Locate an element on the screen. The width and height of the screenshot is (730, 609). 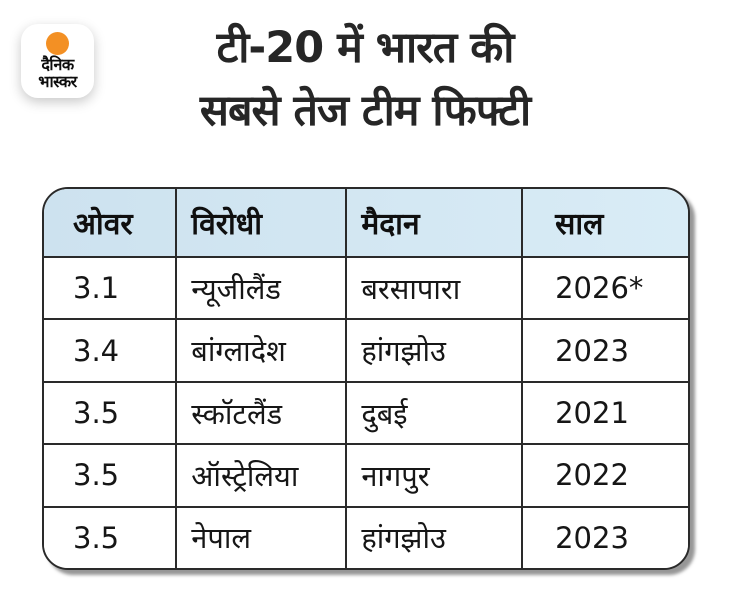
cell-opponent: स्कॉटलैंड is located at coordinates (262, 413).